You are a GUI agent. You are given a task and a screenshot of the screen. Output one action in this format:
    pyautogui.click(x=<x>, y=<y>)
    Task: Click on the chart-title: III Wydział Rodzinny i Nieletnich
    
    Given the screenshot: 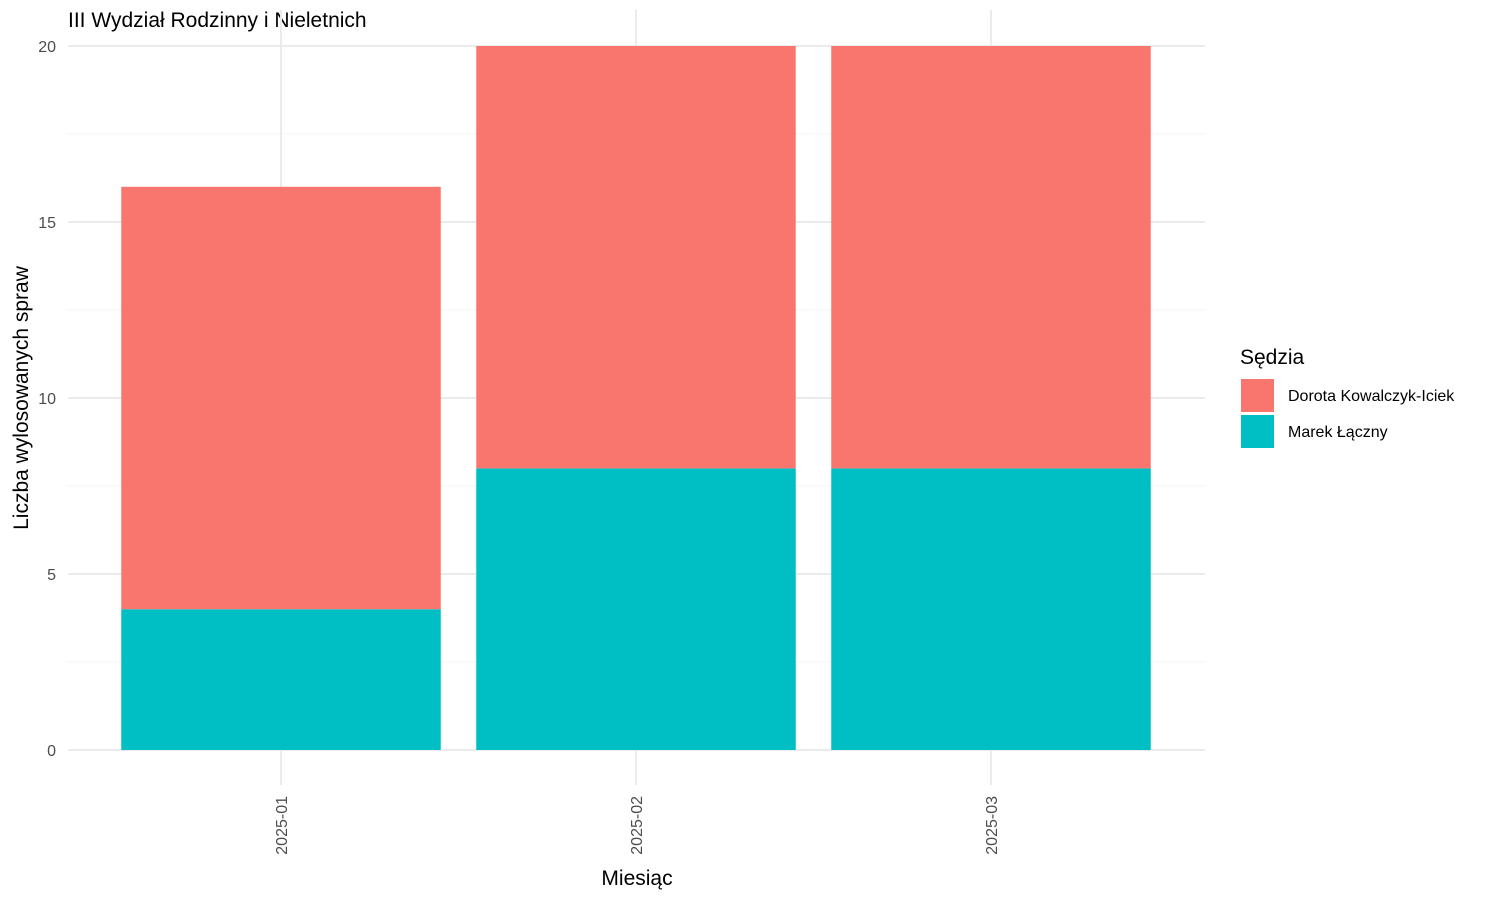 What is the action you would take?
    pyautogui.click(x=217, y=20)
    